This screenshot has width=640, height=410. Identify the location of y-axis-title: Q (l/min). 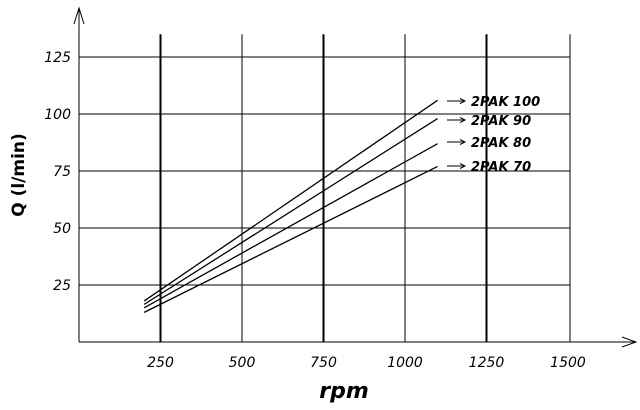
(19, 175).